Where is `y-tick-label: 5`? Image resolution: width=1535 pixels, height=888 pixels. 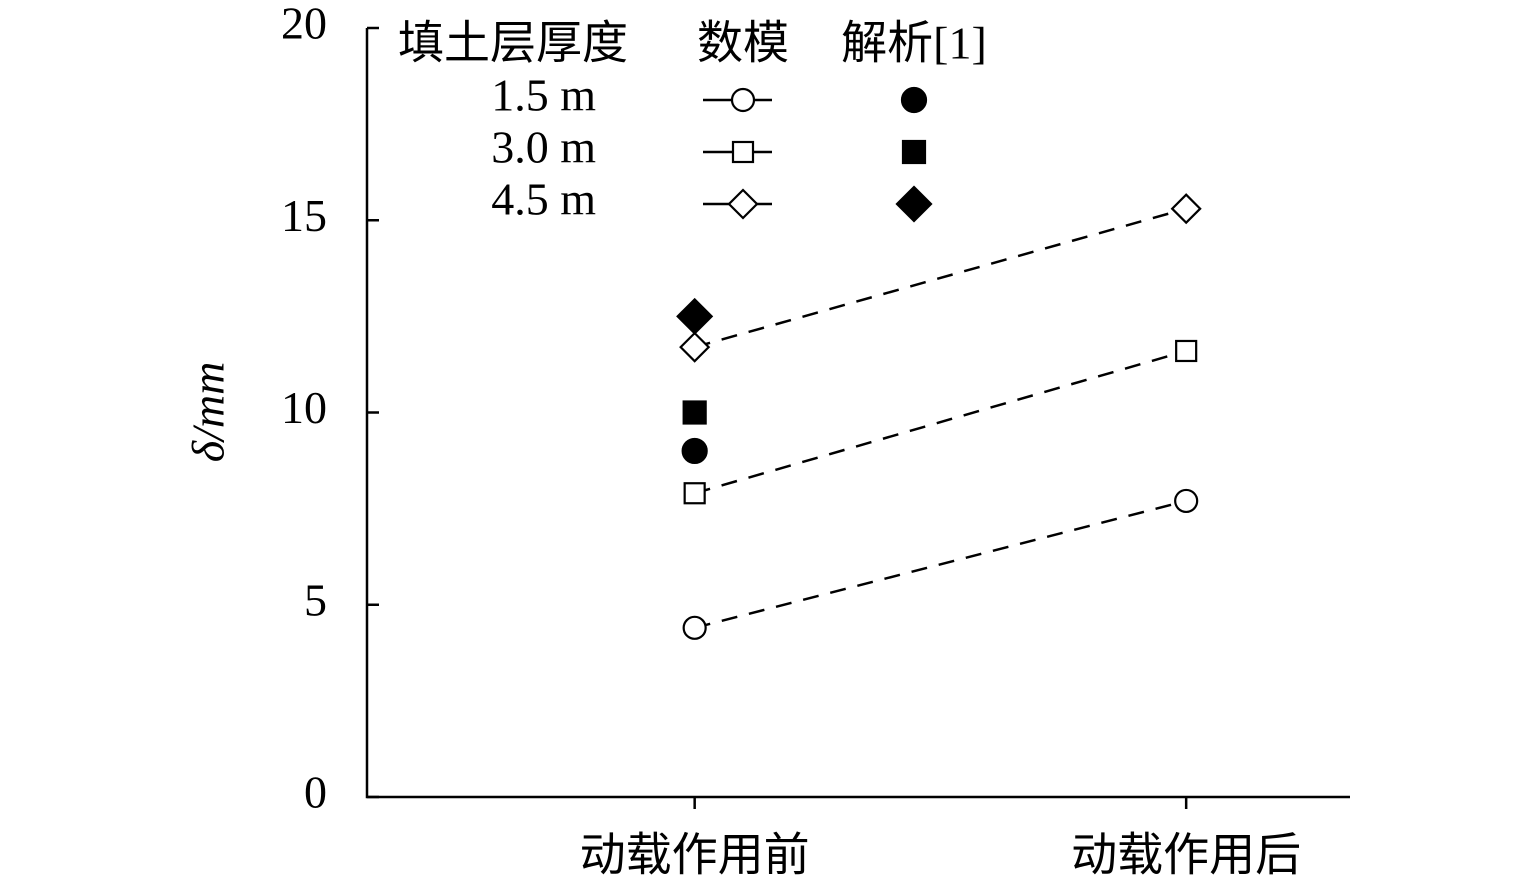 y-tick-label: 5 is located at coordinates (315, 599).